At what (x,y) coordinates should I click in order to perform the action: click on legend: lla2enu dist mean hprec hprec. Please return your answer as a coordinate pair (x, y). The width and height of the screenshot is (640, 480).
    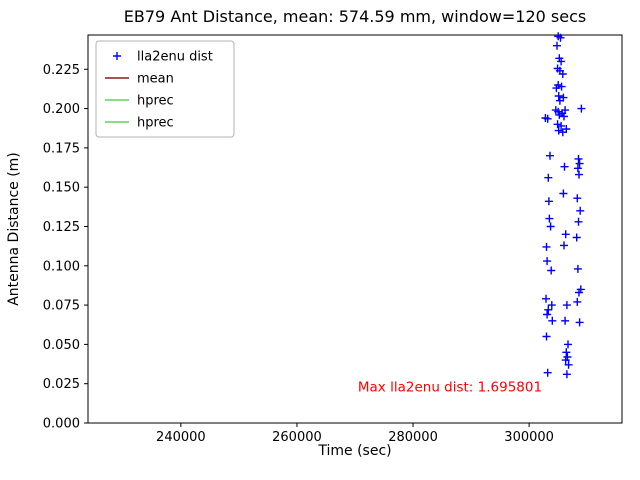
    Looking at the image, I should click on (165, 89).